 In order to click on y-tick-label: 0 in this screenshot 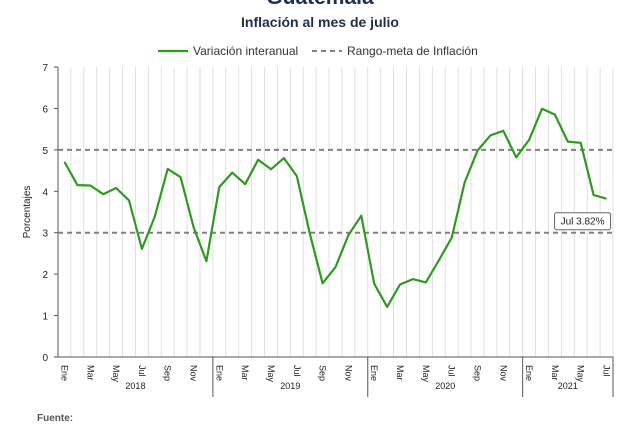, I will do `click(45, 358)`.